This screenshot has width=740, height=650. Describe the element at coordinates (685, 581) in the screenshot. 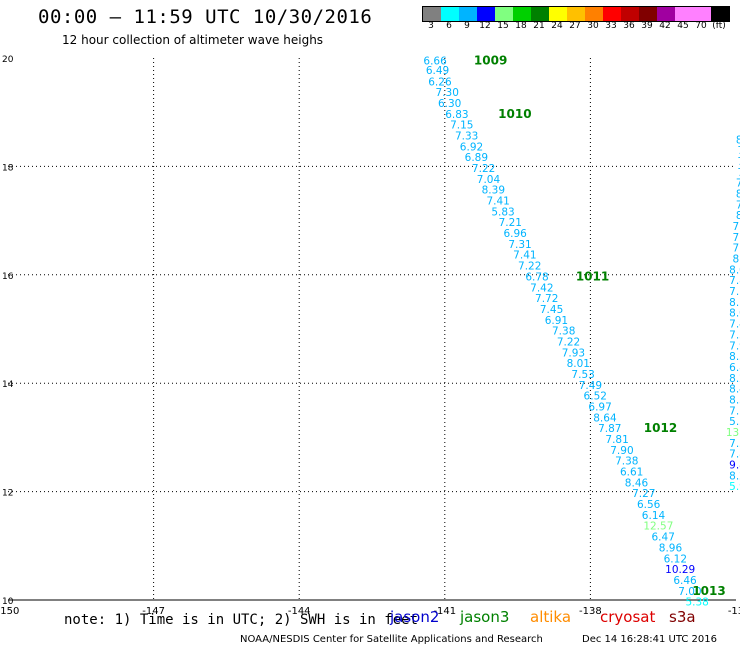

I see `wave-height-label: 6.46` at that location.